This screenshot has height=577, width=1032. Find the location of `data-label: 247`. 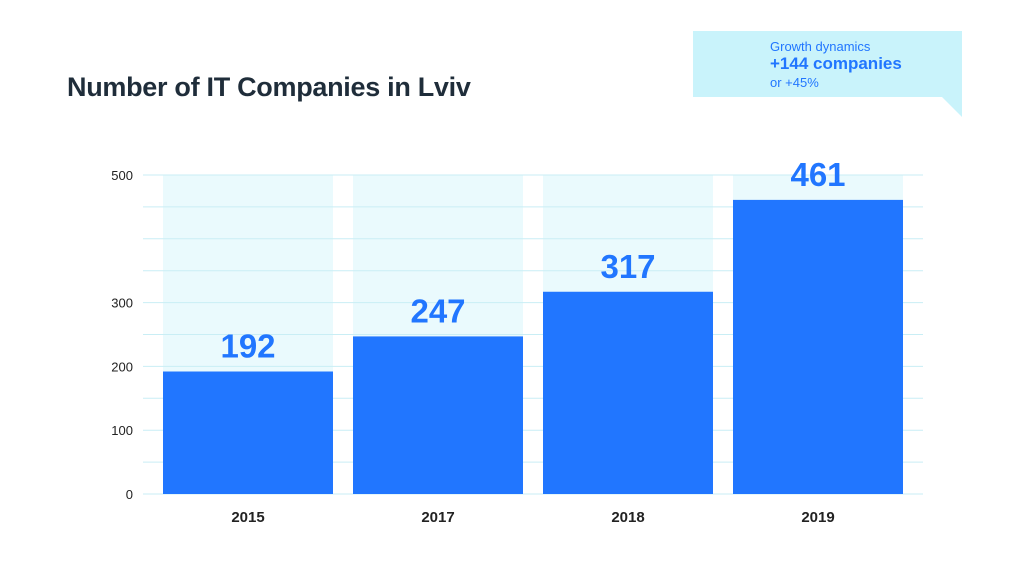

data-label: 247 is located at coordinates (437, 310).